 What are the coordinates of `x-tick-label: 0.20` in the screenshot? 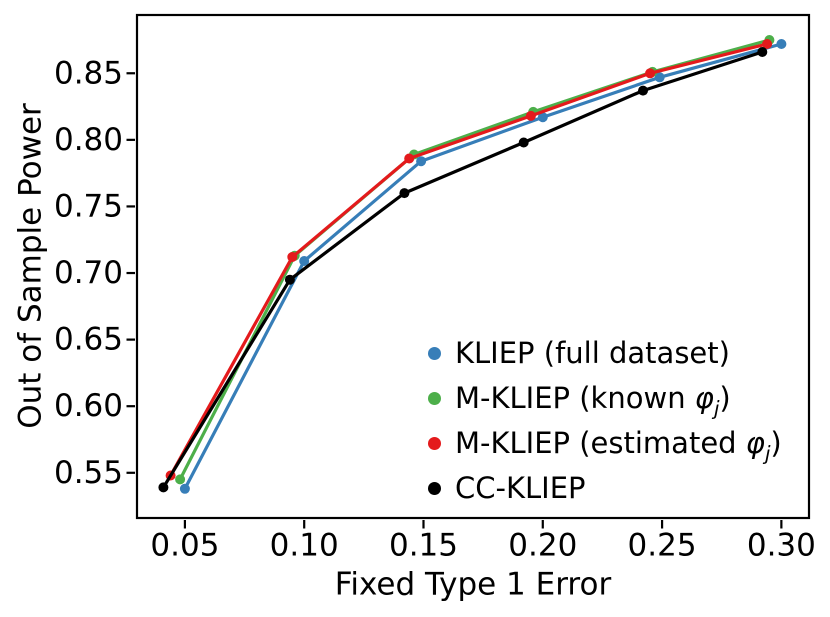 It's located at (542, 545).